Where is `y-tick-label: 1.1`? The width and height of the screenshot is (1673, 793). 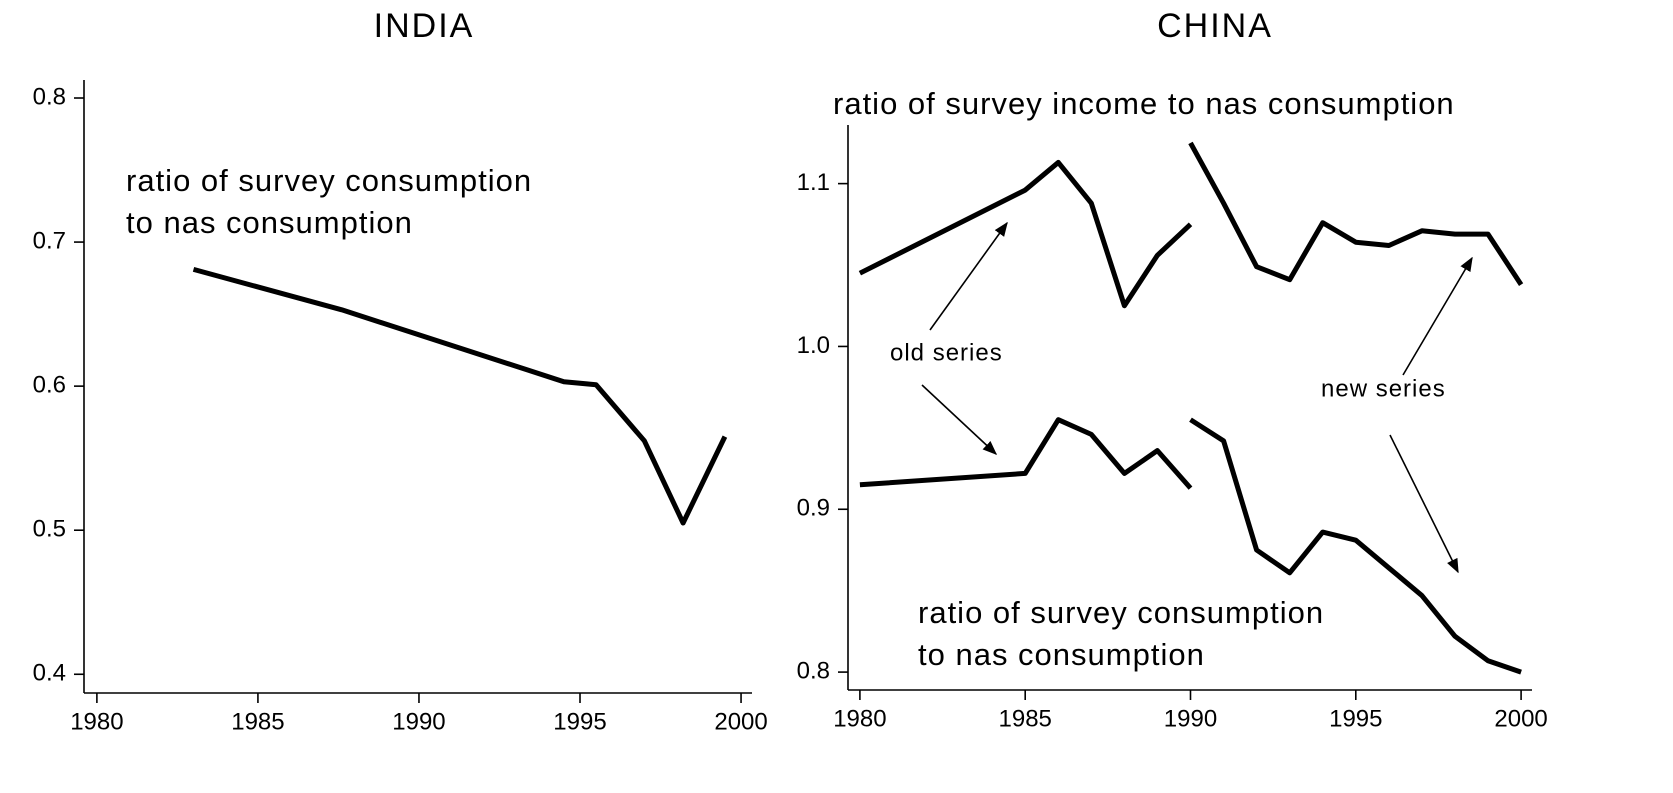
y-tick-label: 1.1 is located at coordinates (813, 182).